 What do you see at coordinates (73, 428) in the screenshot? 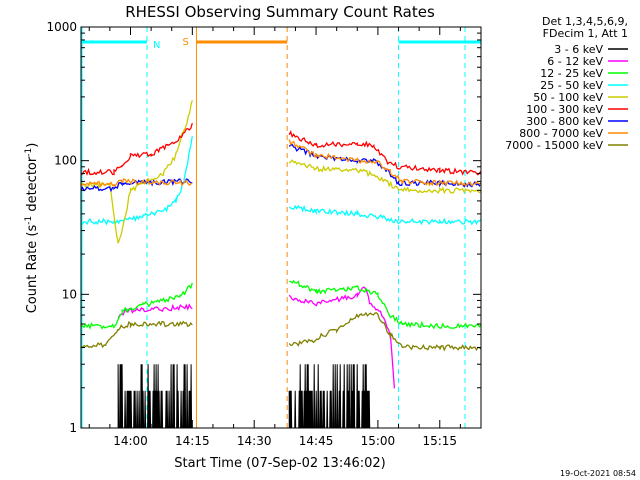
I see `y-tick-label: 1` at bounding box center [73, 428].